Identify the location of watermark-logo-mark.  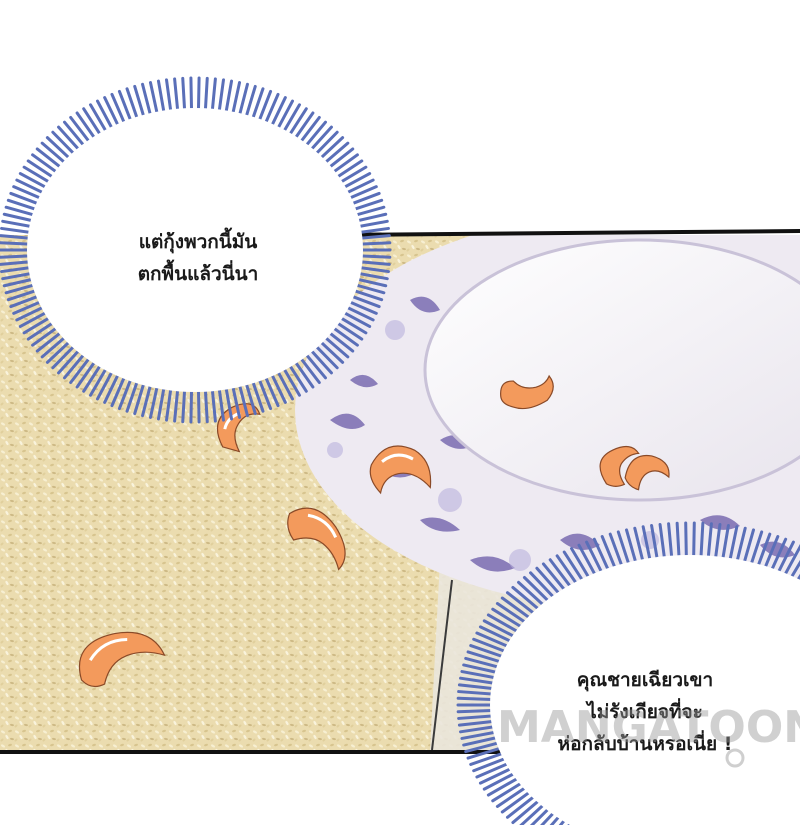
(735, 758).